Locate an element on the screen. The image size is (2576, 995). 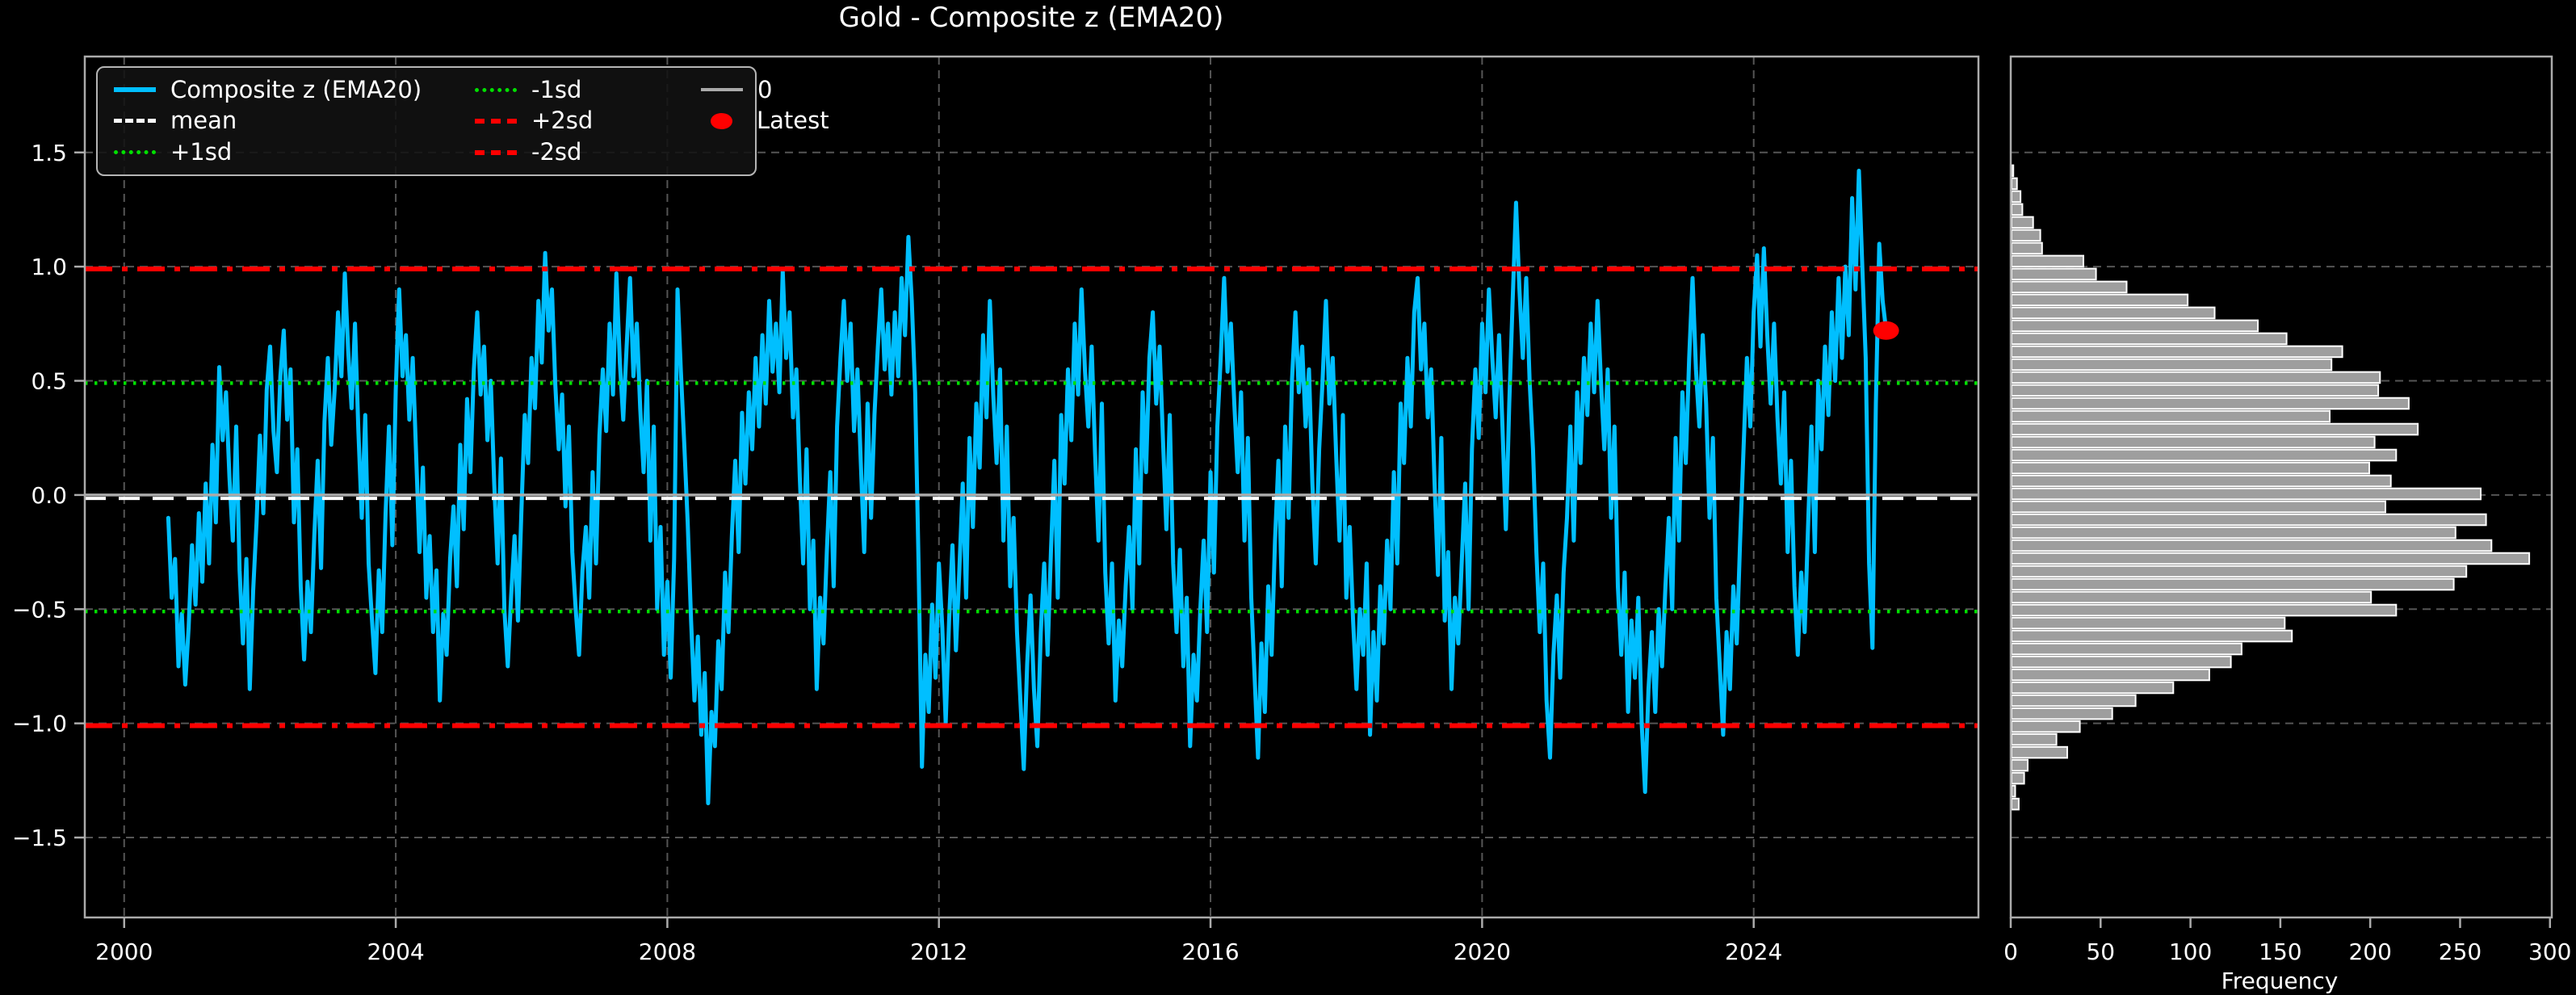
legend-item-mean: mean is located at coordinates (294, 120).